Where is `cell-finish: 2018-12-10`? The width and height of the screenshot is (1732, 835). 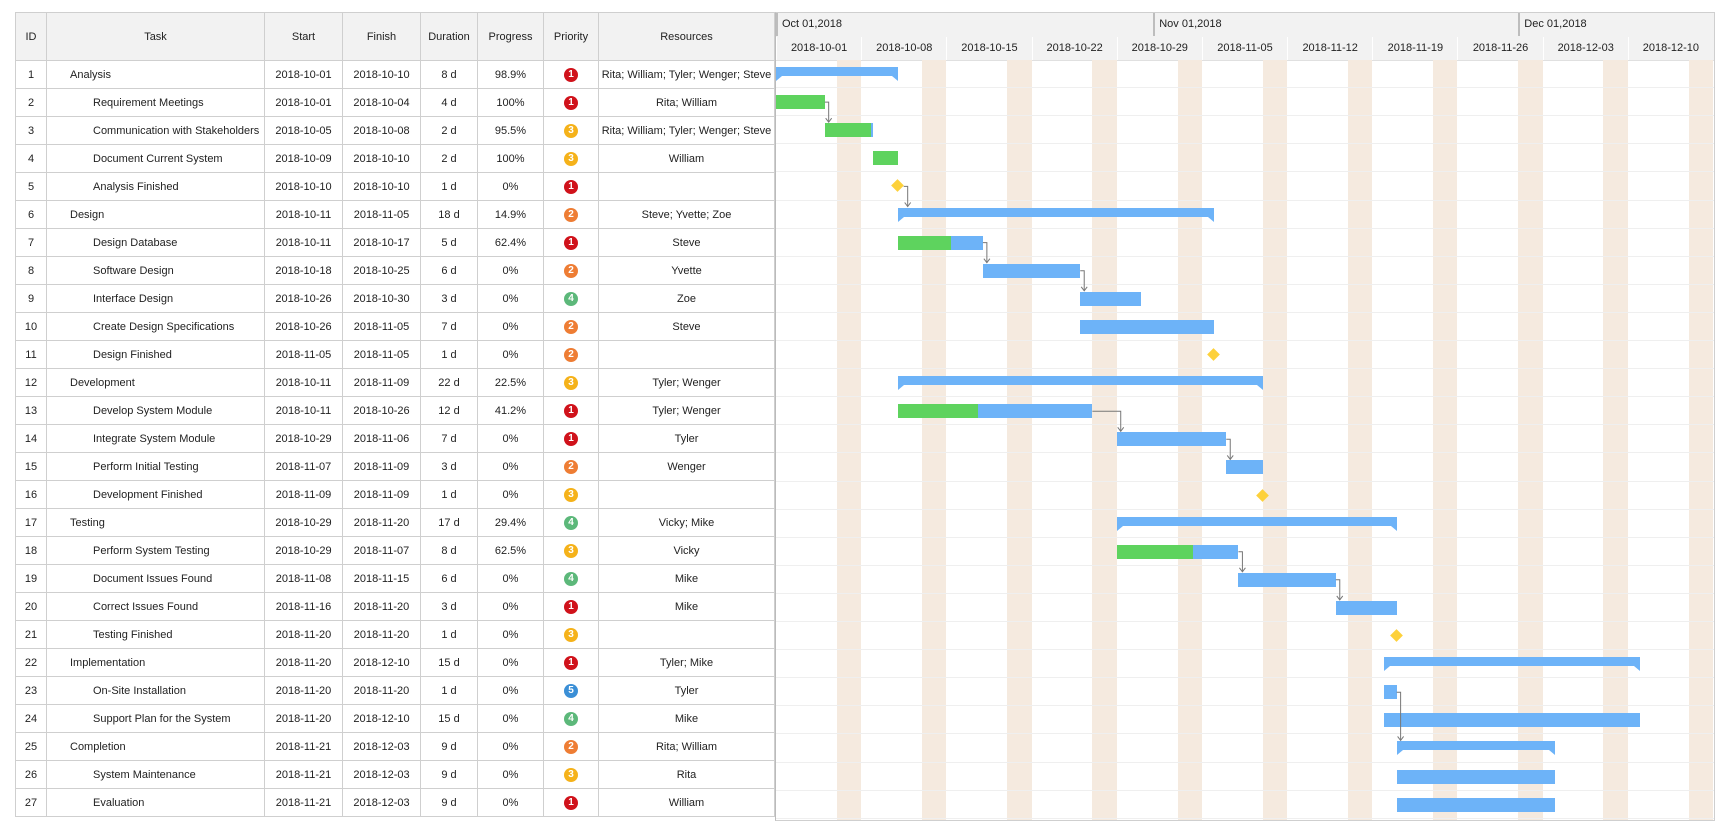 cell-finish: 2018-12-10 is located at coordinates (381, 662).